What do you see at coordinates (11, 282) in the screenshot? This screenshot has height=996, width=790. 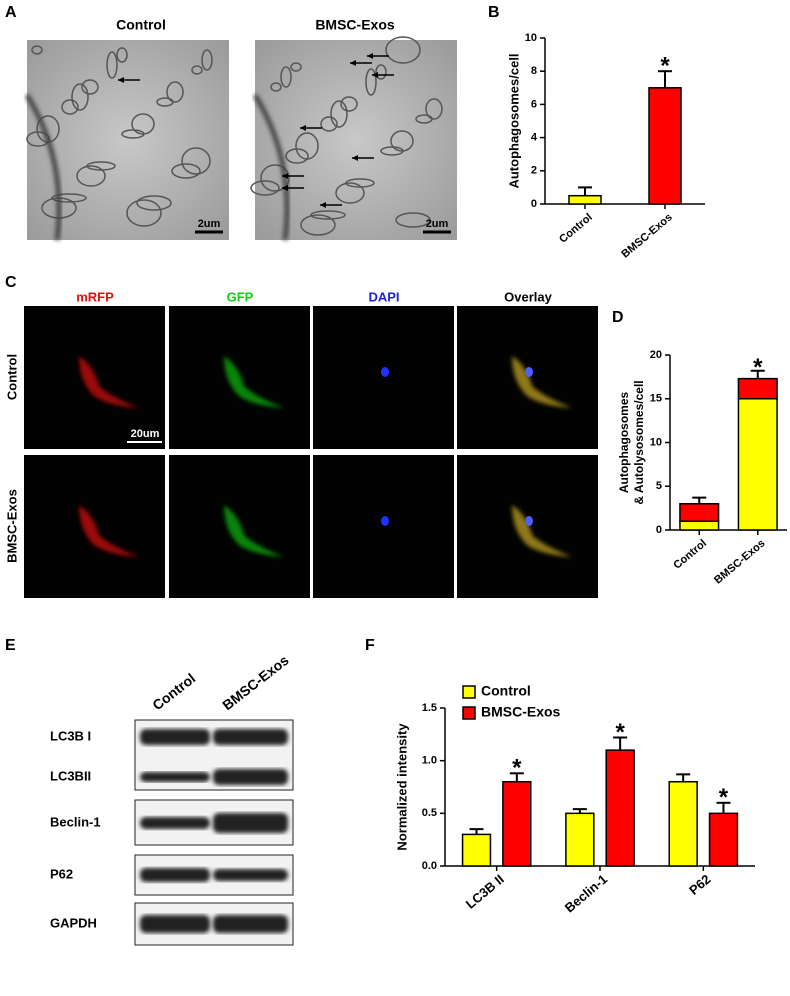 I see `panel-label: C` at bounding box center [11, 282].